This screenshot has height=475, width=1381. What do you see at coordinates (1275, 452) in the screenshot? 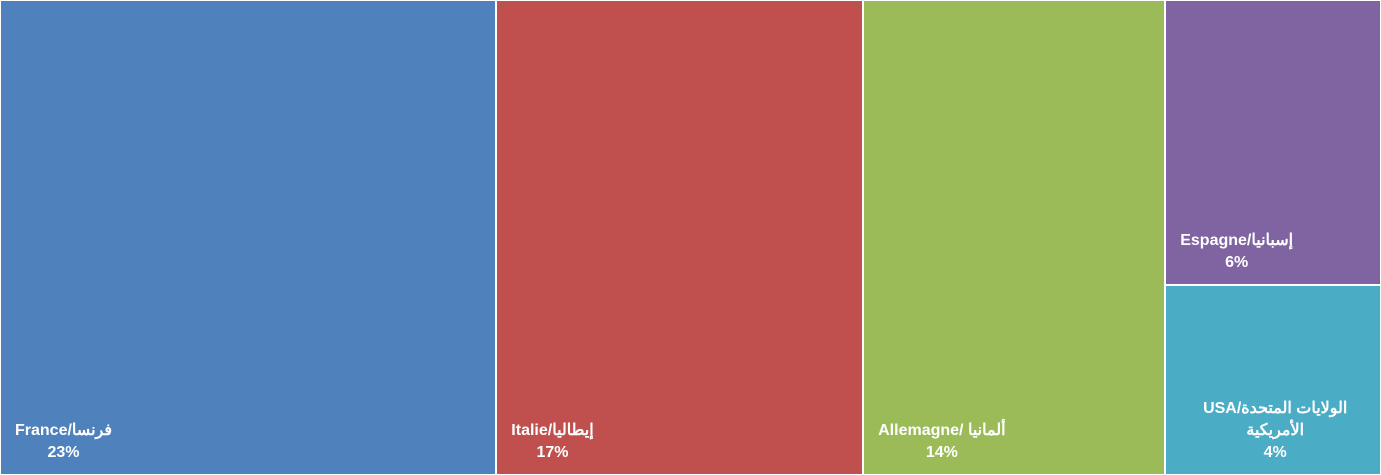
I see `value-label: 4%` at bounding box center [1275, 452].